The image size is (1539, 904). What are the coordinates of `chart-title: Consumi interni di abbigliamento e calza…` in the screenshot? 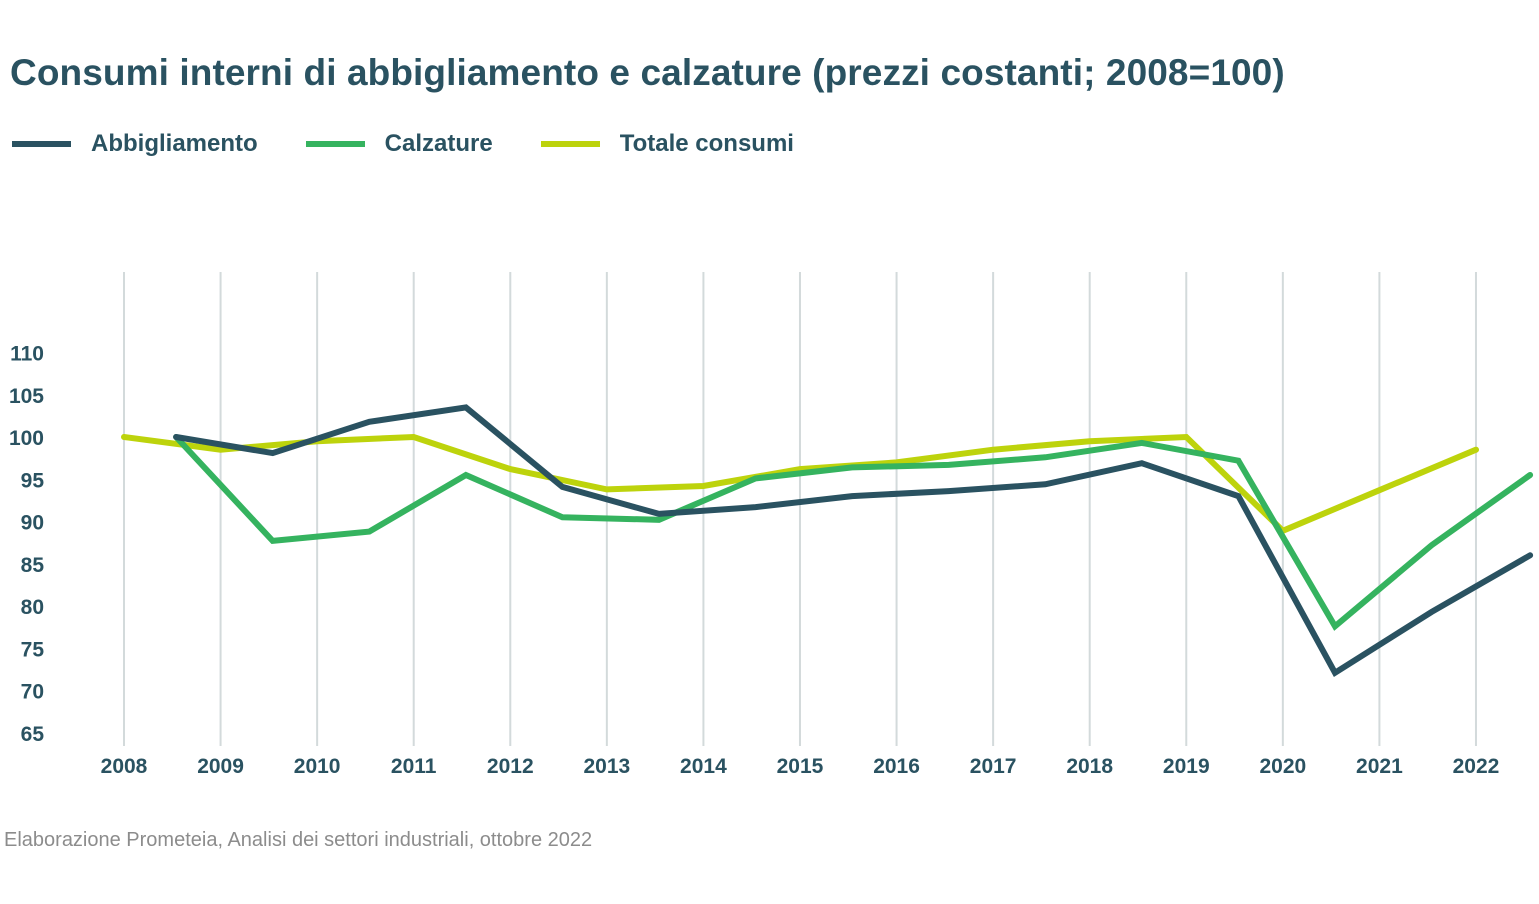 It's located at (647, 72).